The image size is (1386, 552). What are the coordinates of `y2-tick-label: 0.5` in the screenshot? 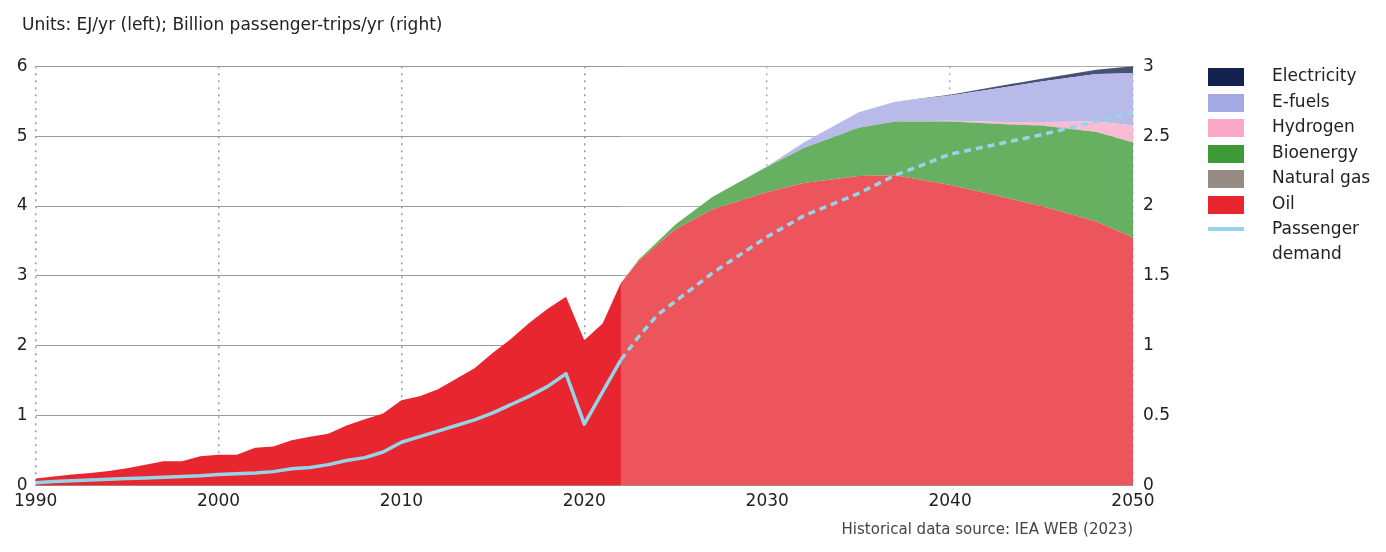 It's located at (1156, 414).